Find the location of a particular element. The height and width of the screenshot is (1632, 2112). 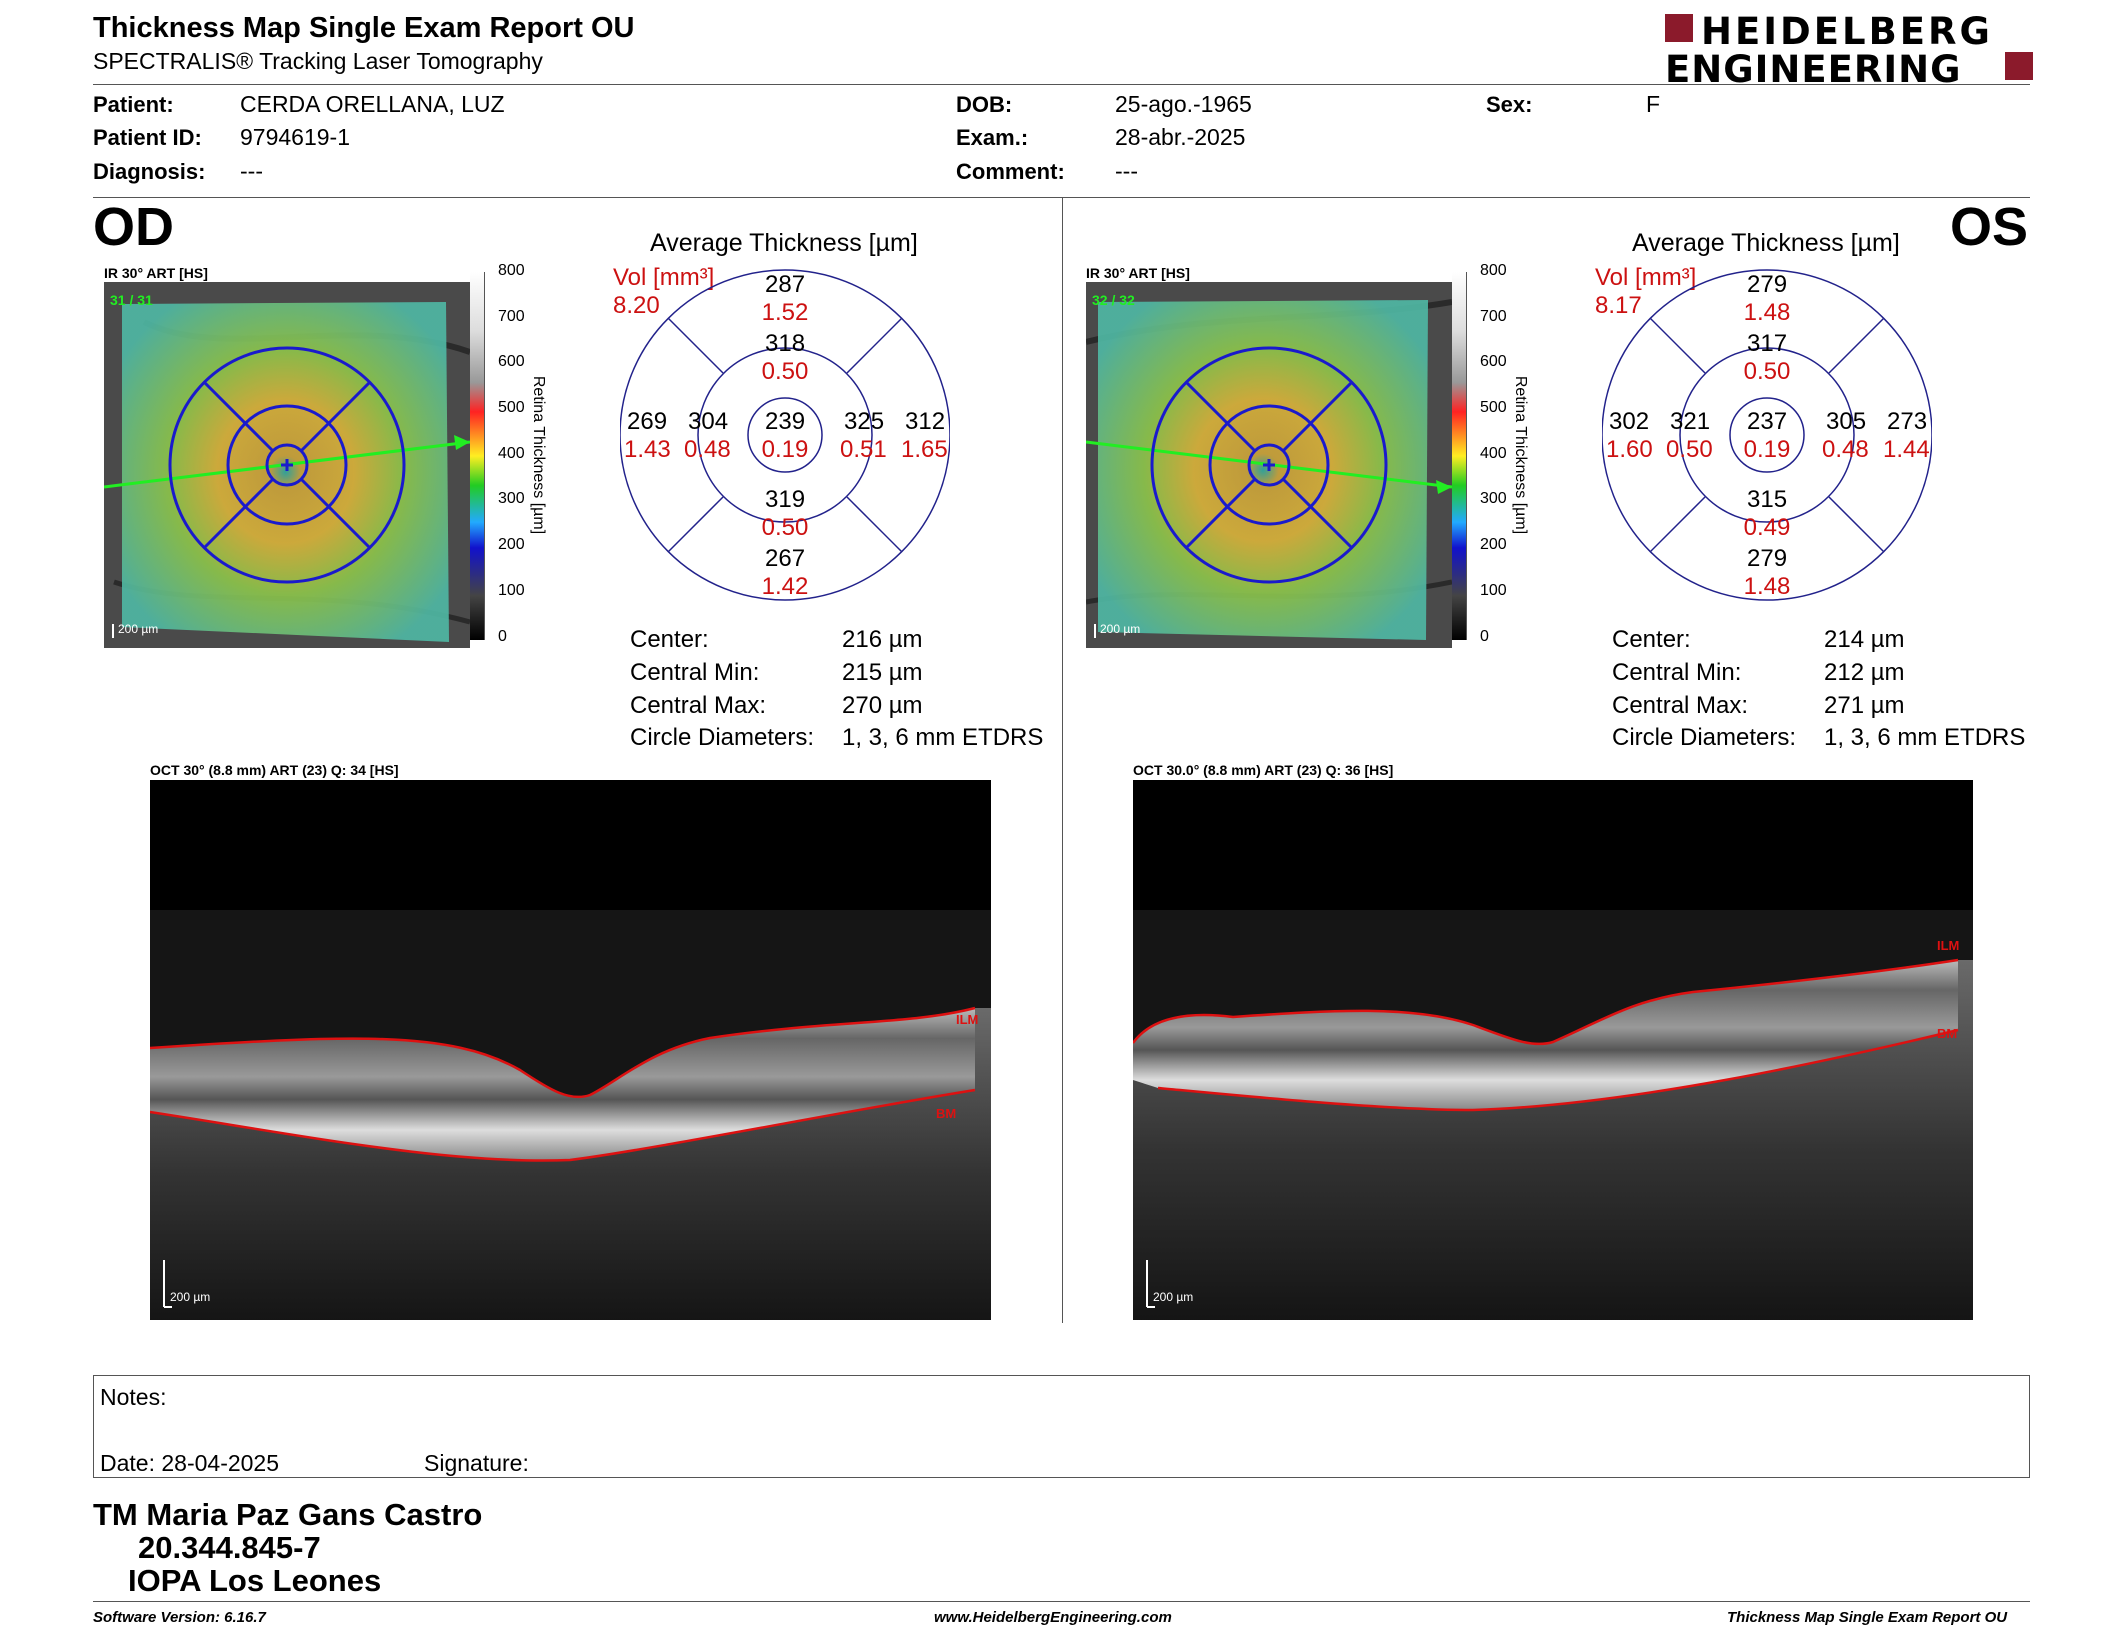

od-temp-outer-vol: 1.43 is located at coordinates (647, 449).